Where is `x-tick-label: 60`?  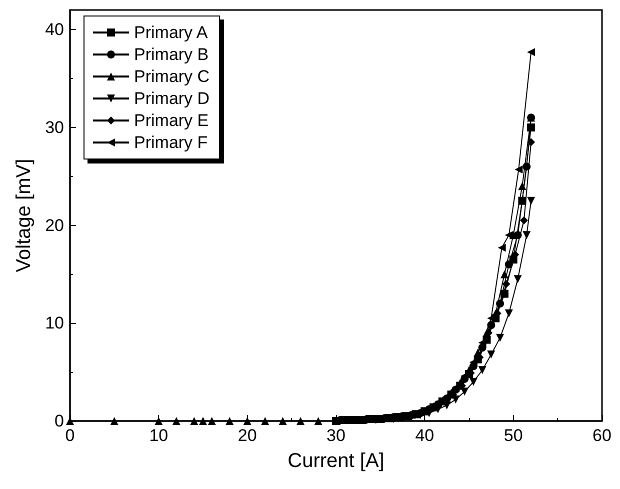 x-tick-label: 60 is located at coordinates (602, 435).